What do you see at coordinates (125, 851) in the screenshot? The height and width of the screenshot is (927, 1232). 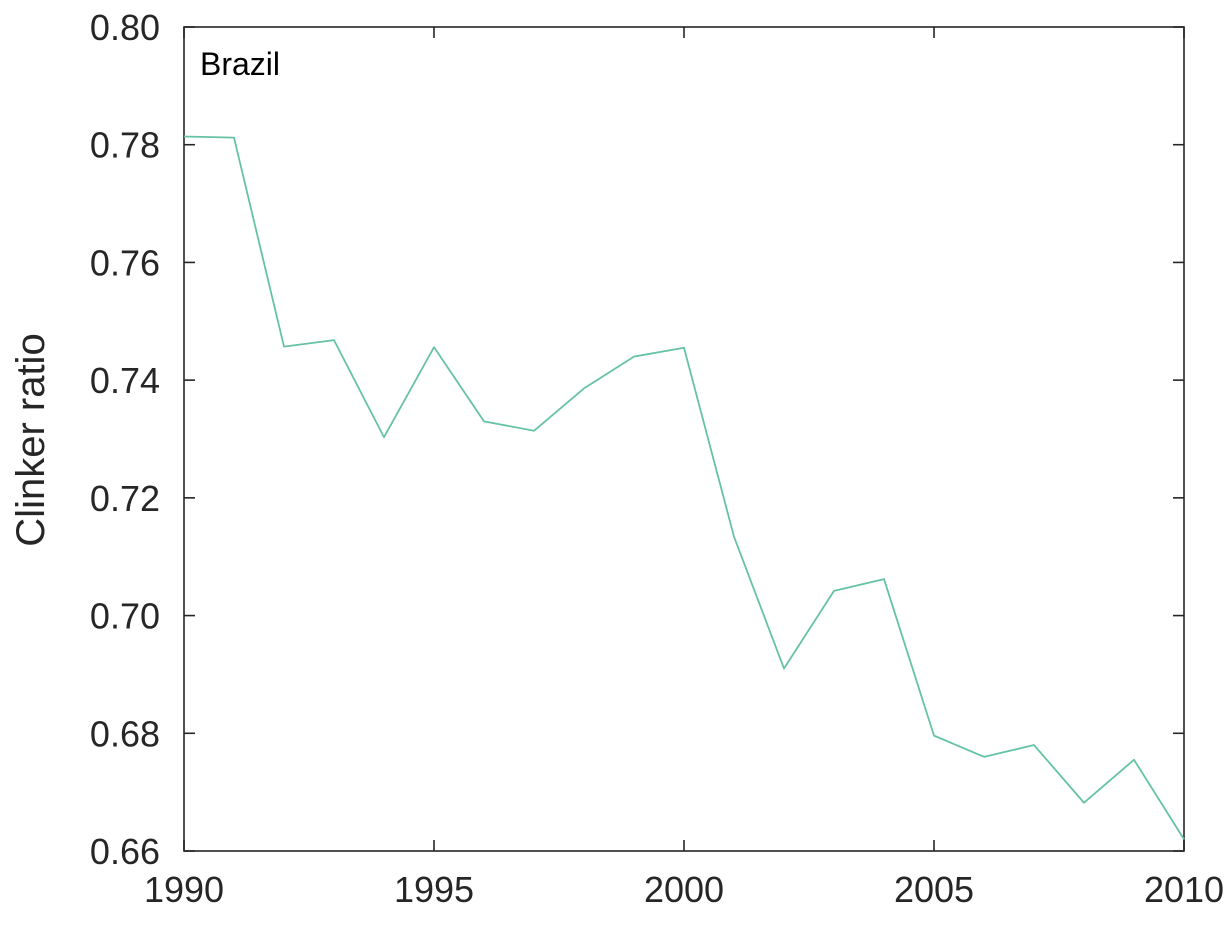 I see `y-tick-label: 0.66` at bounding box center [125, 851].